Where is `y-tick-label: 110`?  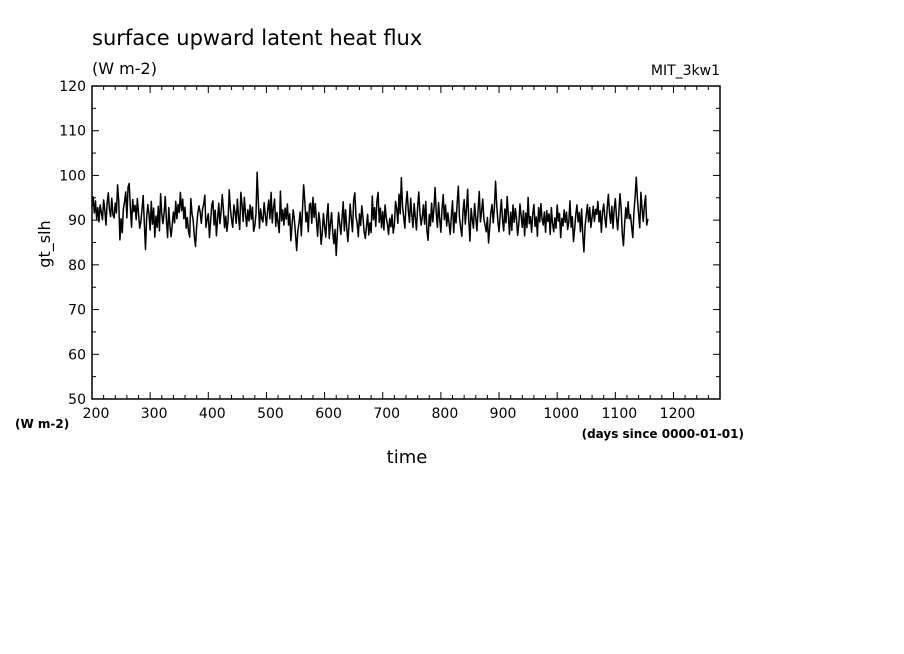 y-tick-label: 110 is located at coordinates (72, 132).